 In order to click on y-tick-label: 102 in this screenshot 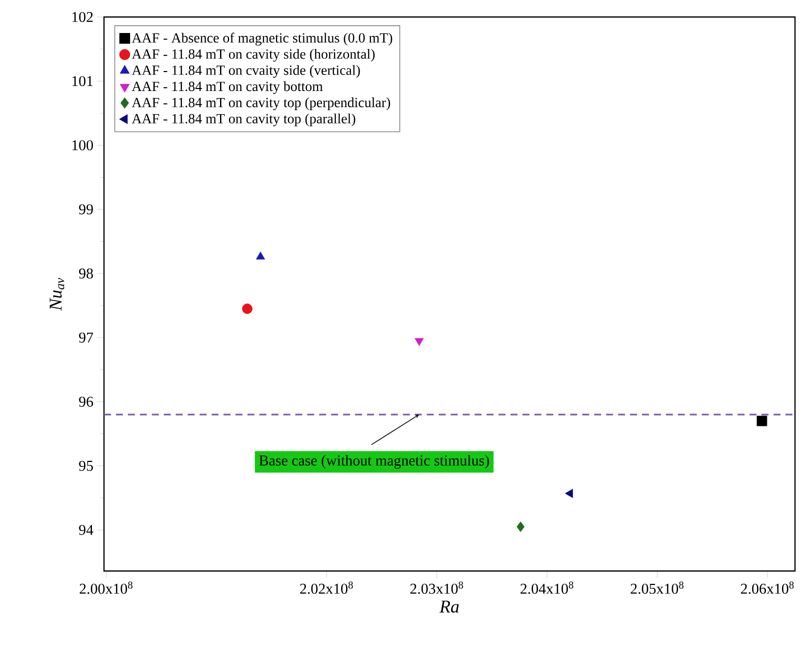, I will do `click(82, 17)`.